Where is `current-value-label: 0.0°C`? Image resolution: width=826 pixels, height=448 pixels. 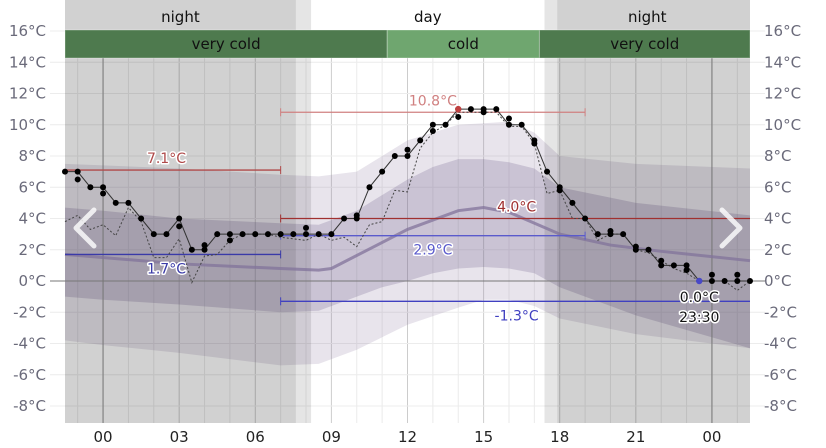 current-value-label: 0.0°C is located at coordinates (699, 298).